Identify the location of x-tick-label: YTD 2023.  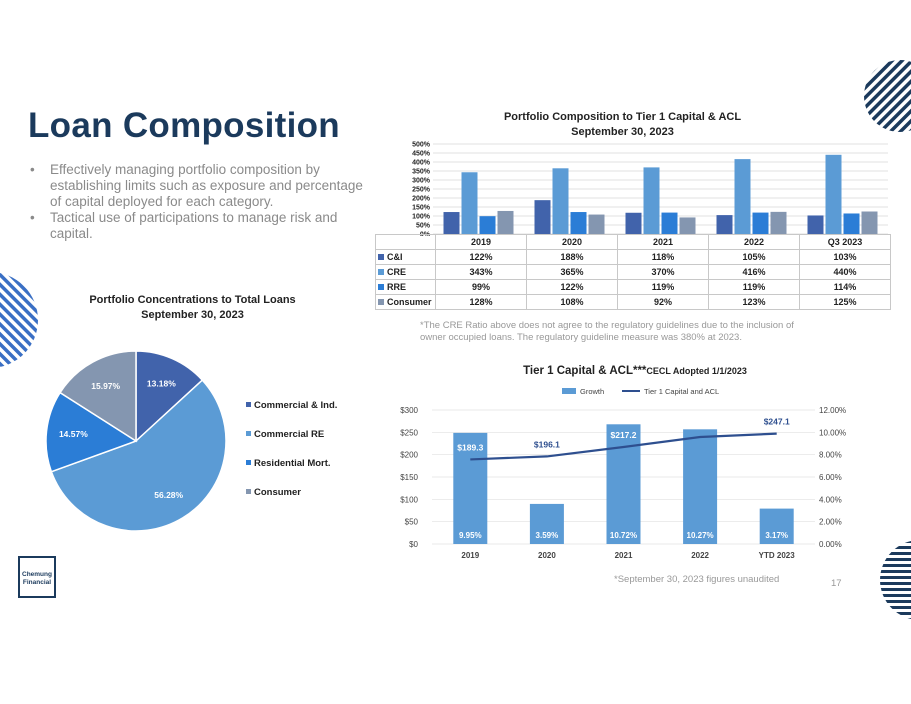
(777, 555).